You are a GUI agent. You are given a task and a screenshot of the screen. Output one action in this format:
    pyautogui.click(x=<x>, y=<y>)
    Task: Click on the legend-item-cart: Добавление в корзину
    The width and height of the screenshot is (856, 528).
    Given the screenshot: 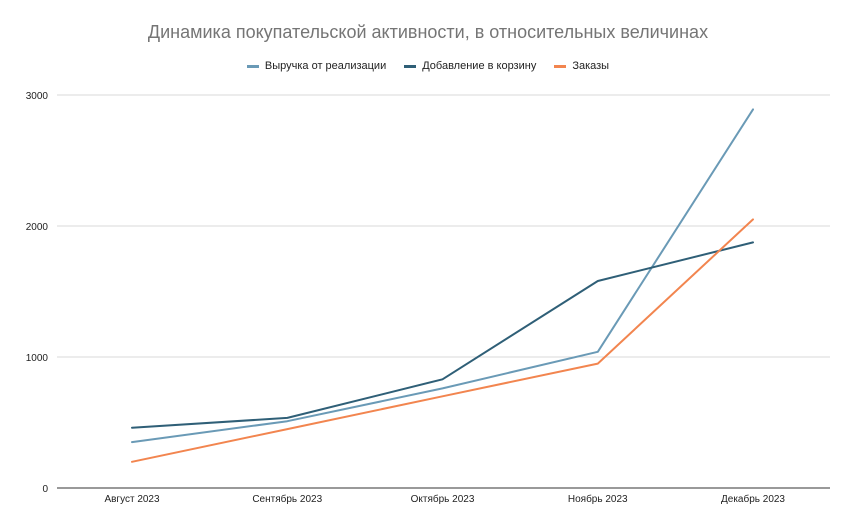 What is the action you would take?
    pyautogui.click(x=470, y=66)
    